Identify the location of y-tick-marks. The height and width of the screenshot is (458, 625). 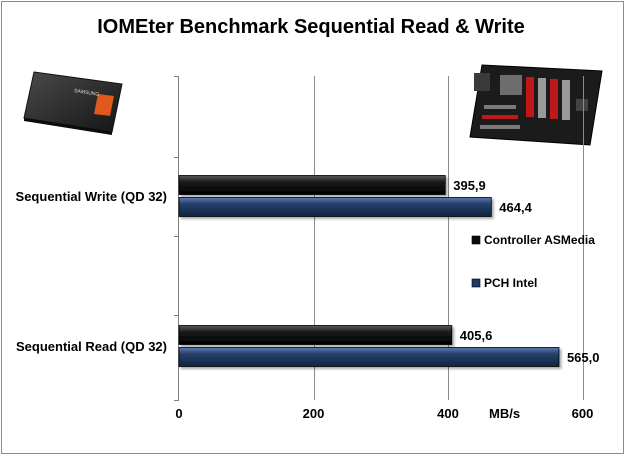
(176, 238).